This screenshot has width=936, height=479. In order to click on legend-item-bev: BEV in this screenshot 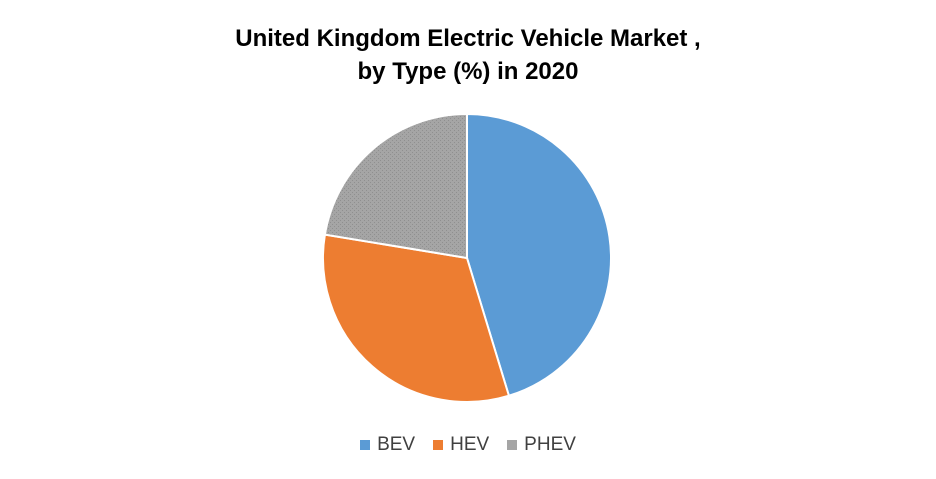, I will do `click(387, 445)`.